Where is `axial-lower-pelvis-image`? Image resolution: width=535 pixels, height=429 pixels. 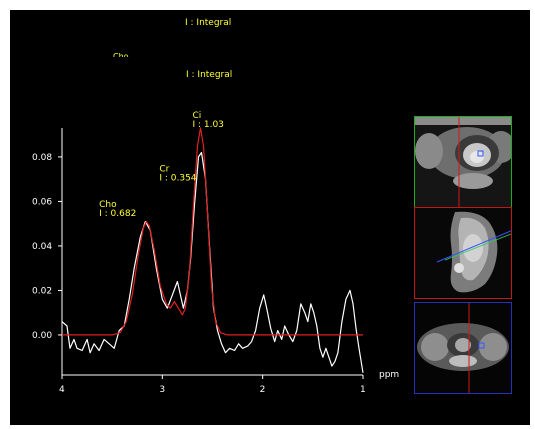 axial-lower-pelvis-image is located at coordinates (463, 348).